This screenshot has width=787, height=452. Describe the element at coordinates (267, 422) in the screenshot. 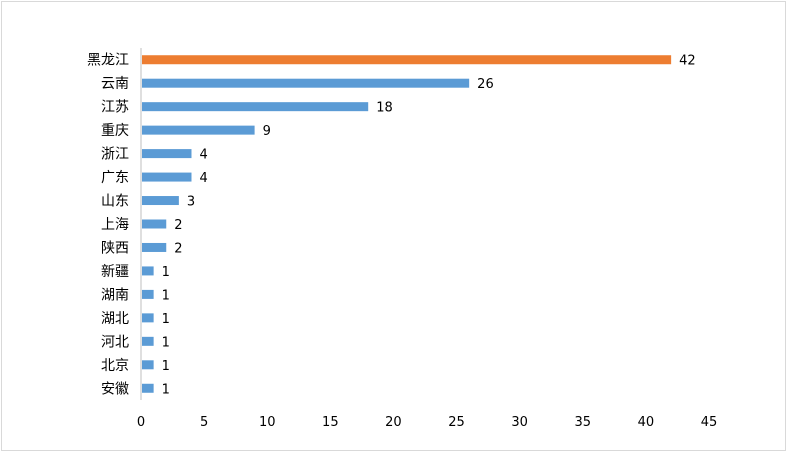

I see `x-tick-label-2: 10` at that location.